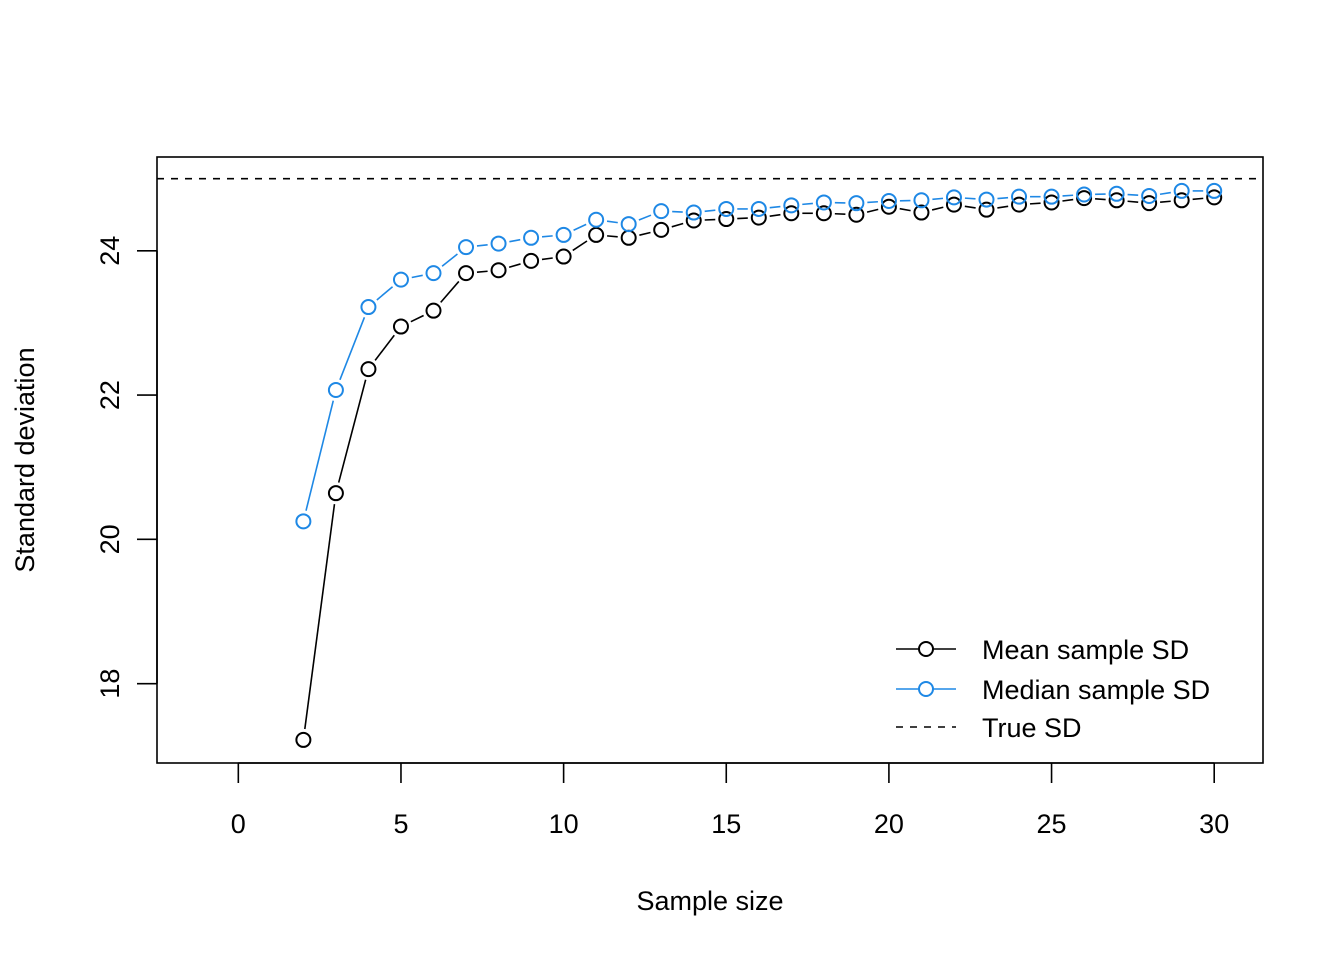 Image resolution: width=1344 pixels, height=960 pixels. I want to click on legend-label: Median sample SD, so click(1096, 690).